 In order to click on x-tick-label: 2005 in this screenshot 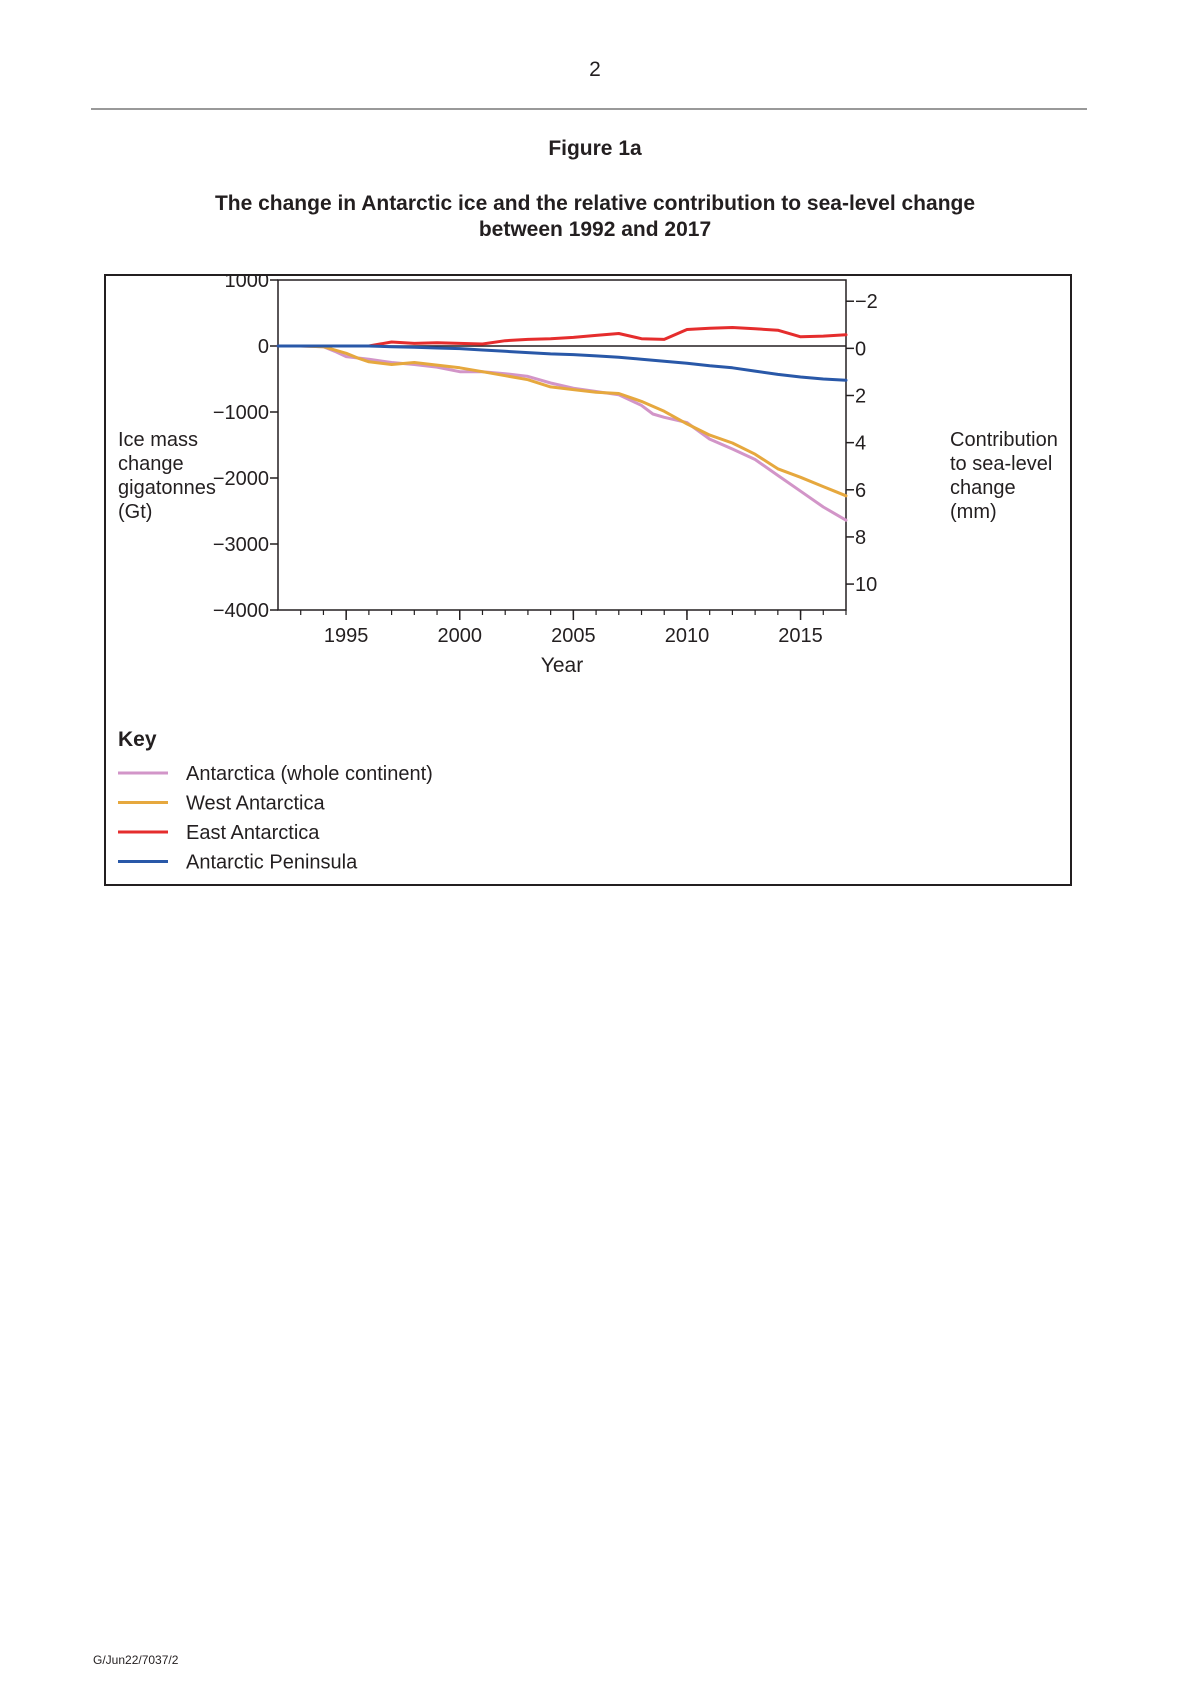, I will do `click(573, 636)`.